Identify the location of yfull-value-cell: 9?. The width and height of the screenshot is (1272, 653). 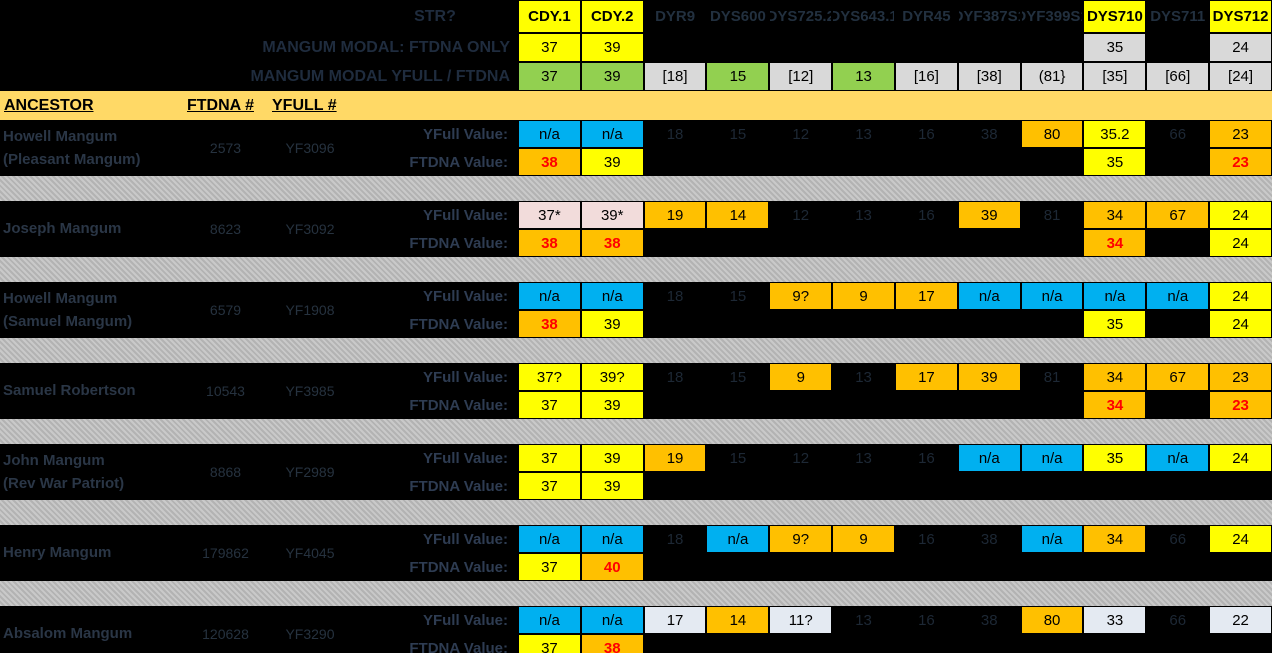
(801, 296).